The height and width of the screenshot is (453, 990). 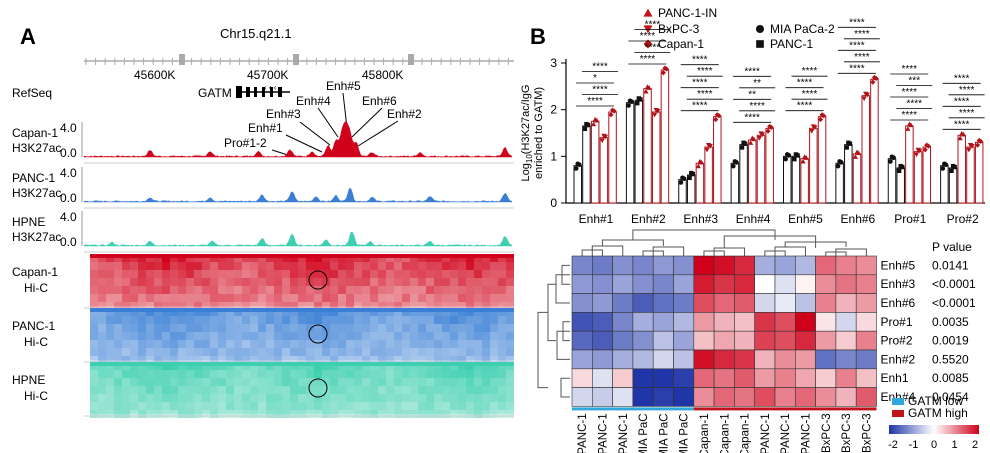 I want to click on pvalue: 0.0035, so click(x=950, y=322).